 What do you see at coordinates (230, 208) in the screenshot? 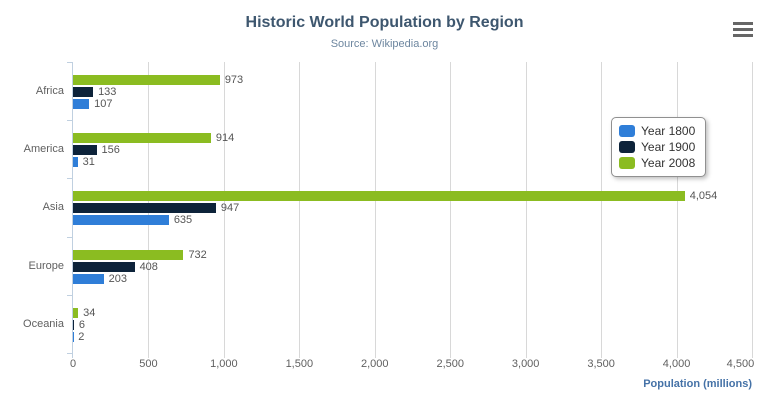
I see `bar-value-label: 947` at bounding box center [230, 208].